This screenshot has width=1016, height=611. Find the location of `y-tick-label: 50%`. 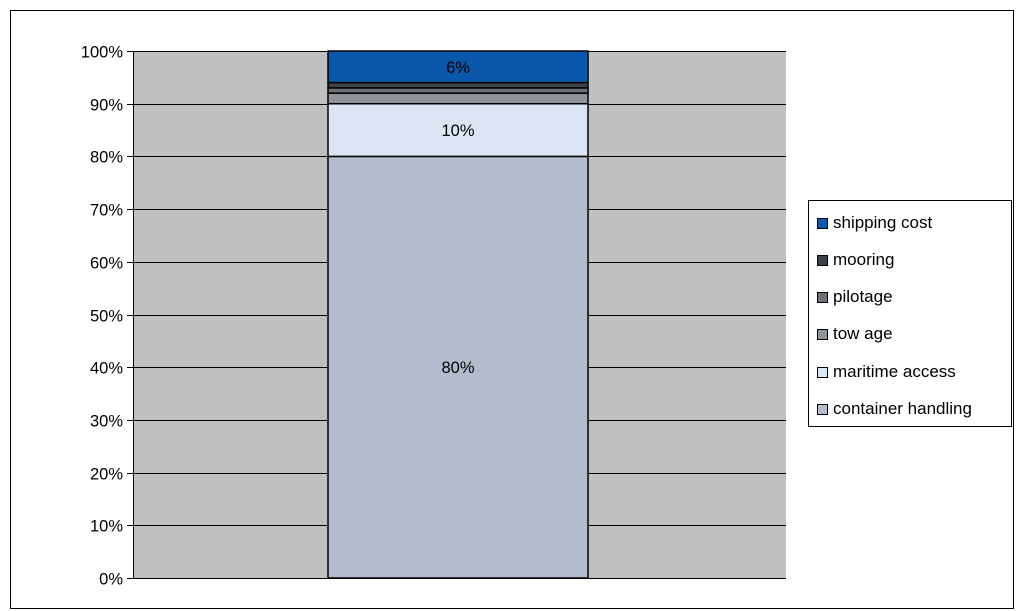

y-tick-label: 50% is located at coordinates (106, 317).